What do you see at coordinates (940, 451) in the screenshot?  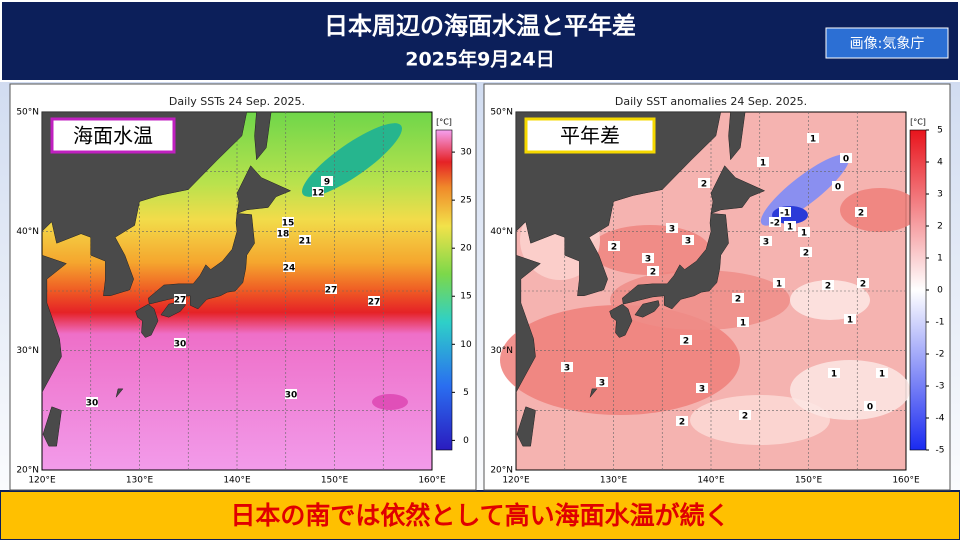 I see `colorbar-tick-label: -5` at bounding box center [940, 451].